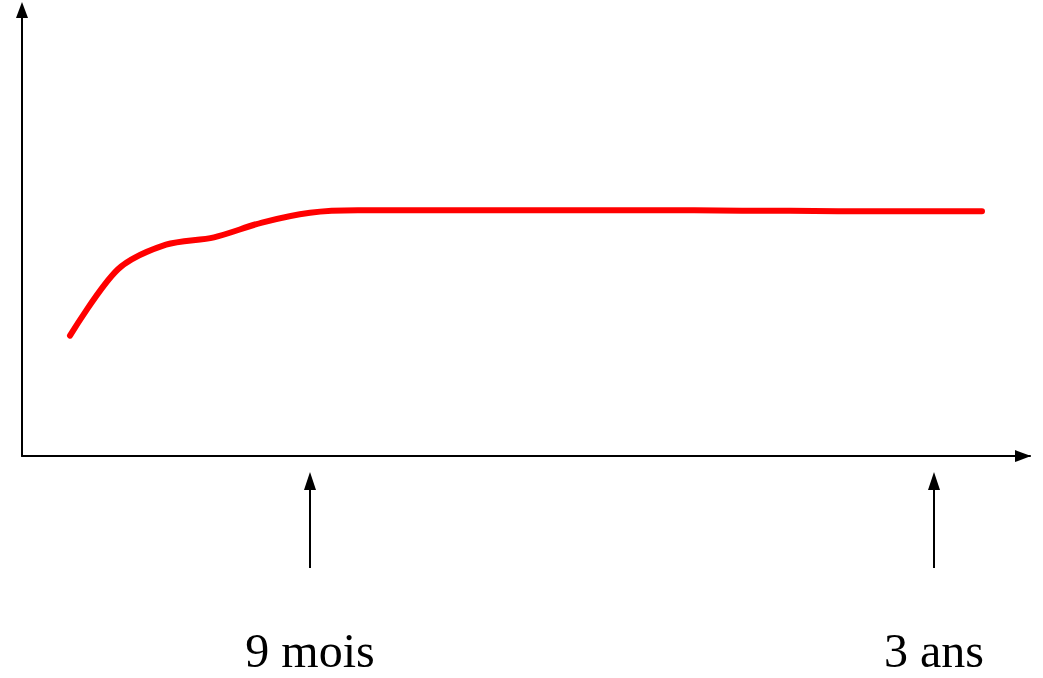 Image resolution: width=1043 pixels, height=678 pixels. Describe the element at coordinates (934, 650) in the screenshot. I see `x-tick-label: 3 ans` at that location.